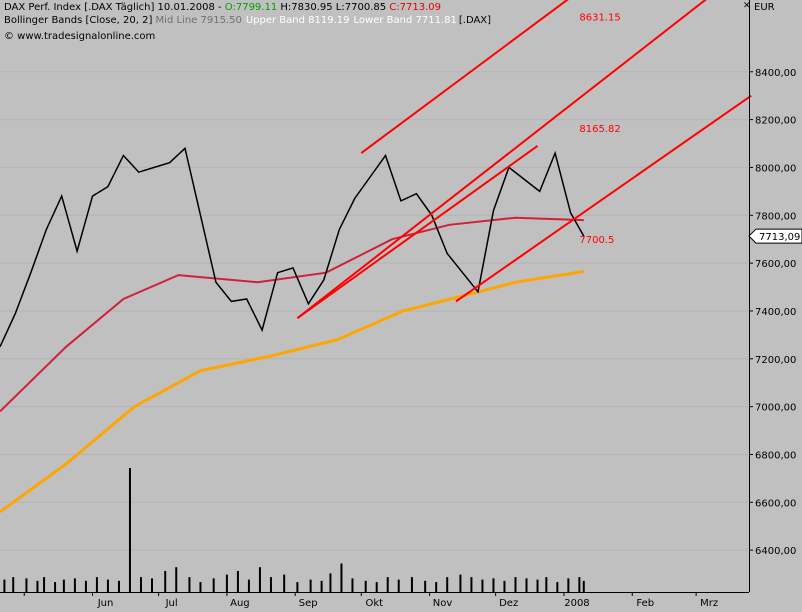 The image size is (802, 612). Describe the element at coordinates (251, 7) in the screenshot. I see `header-open: O:7799.11` at that location.